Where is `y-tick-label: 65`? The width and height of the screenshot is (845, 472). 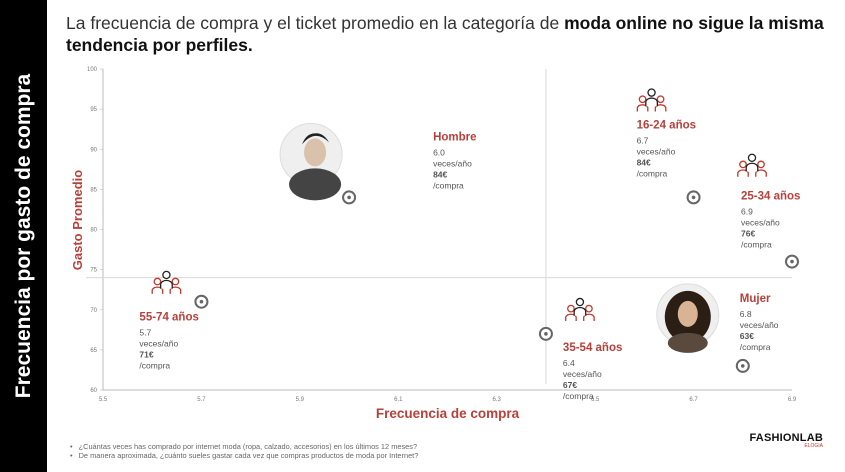 y-tick-label: 65 is located at coordinates (93, 351).